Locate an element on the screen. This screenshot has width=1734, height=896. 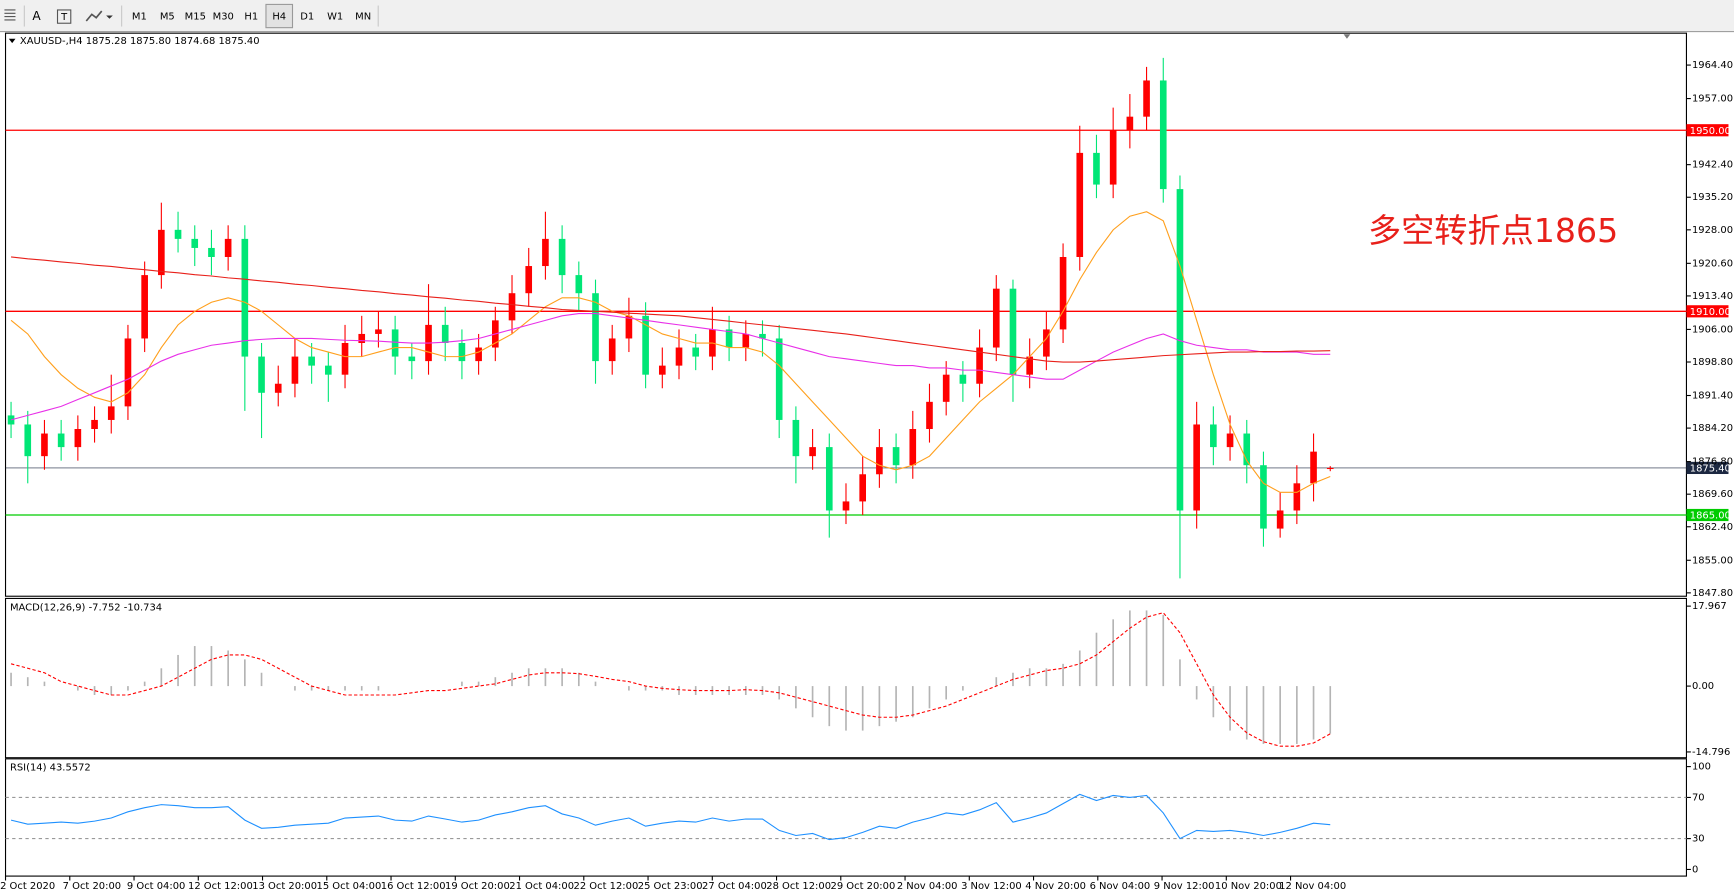
timeframe-button: D1 is located at coordinates (307, 17).